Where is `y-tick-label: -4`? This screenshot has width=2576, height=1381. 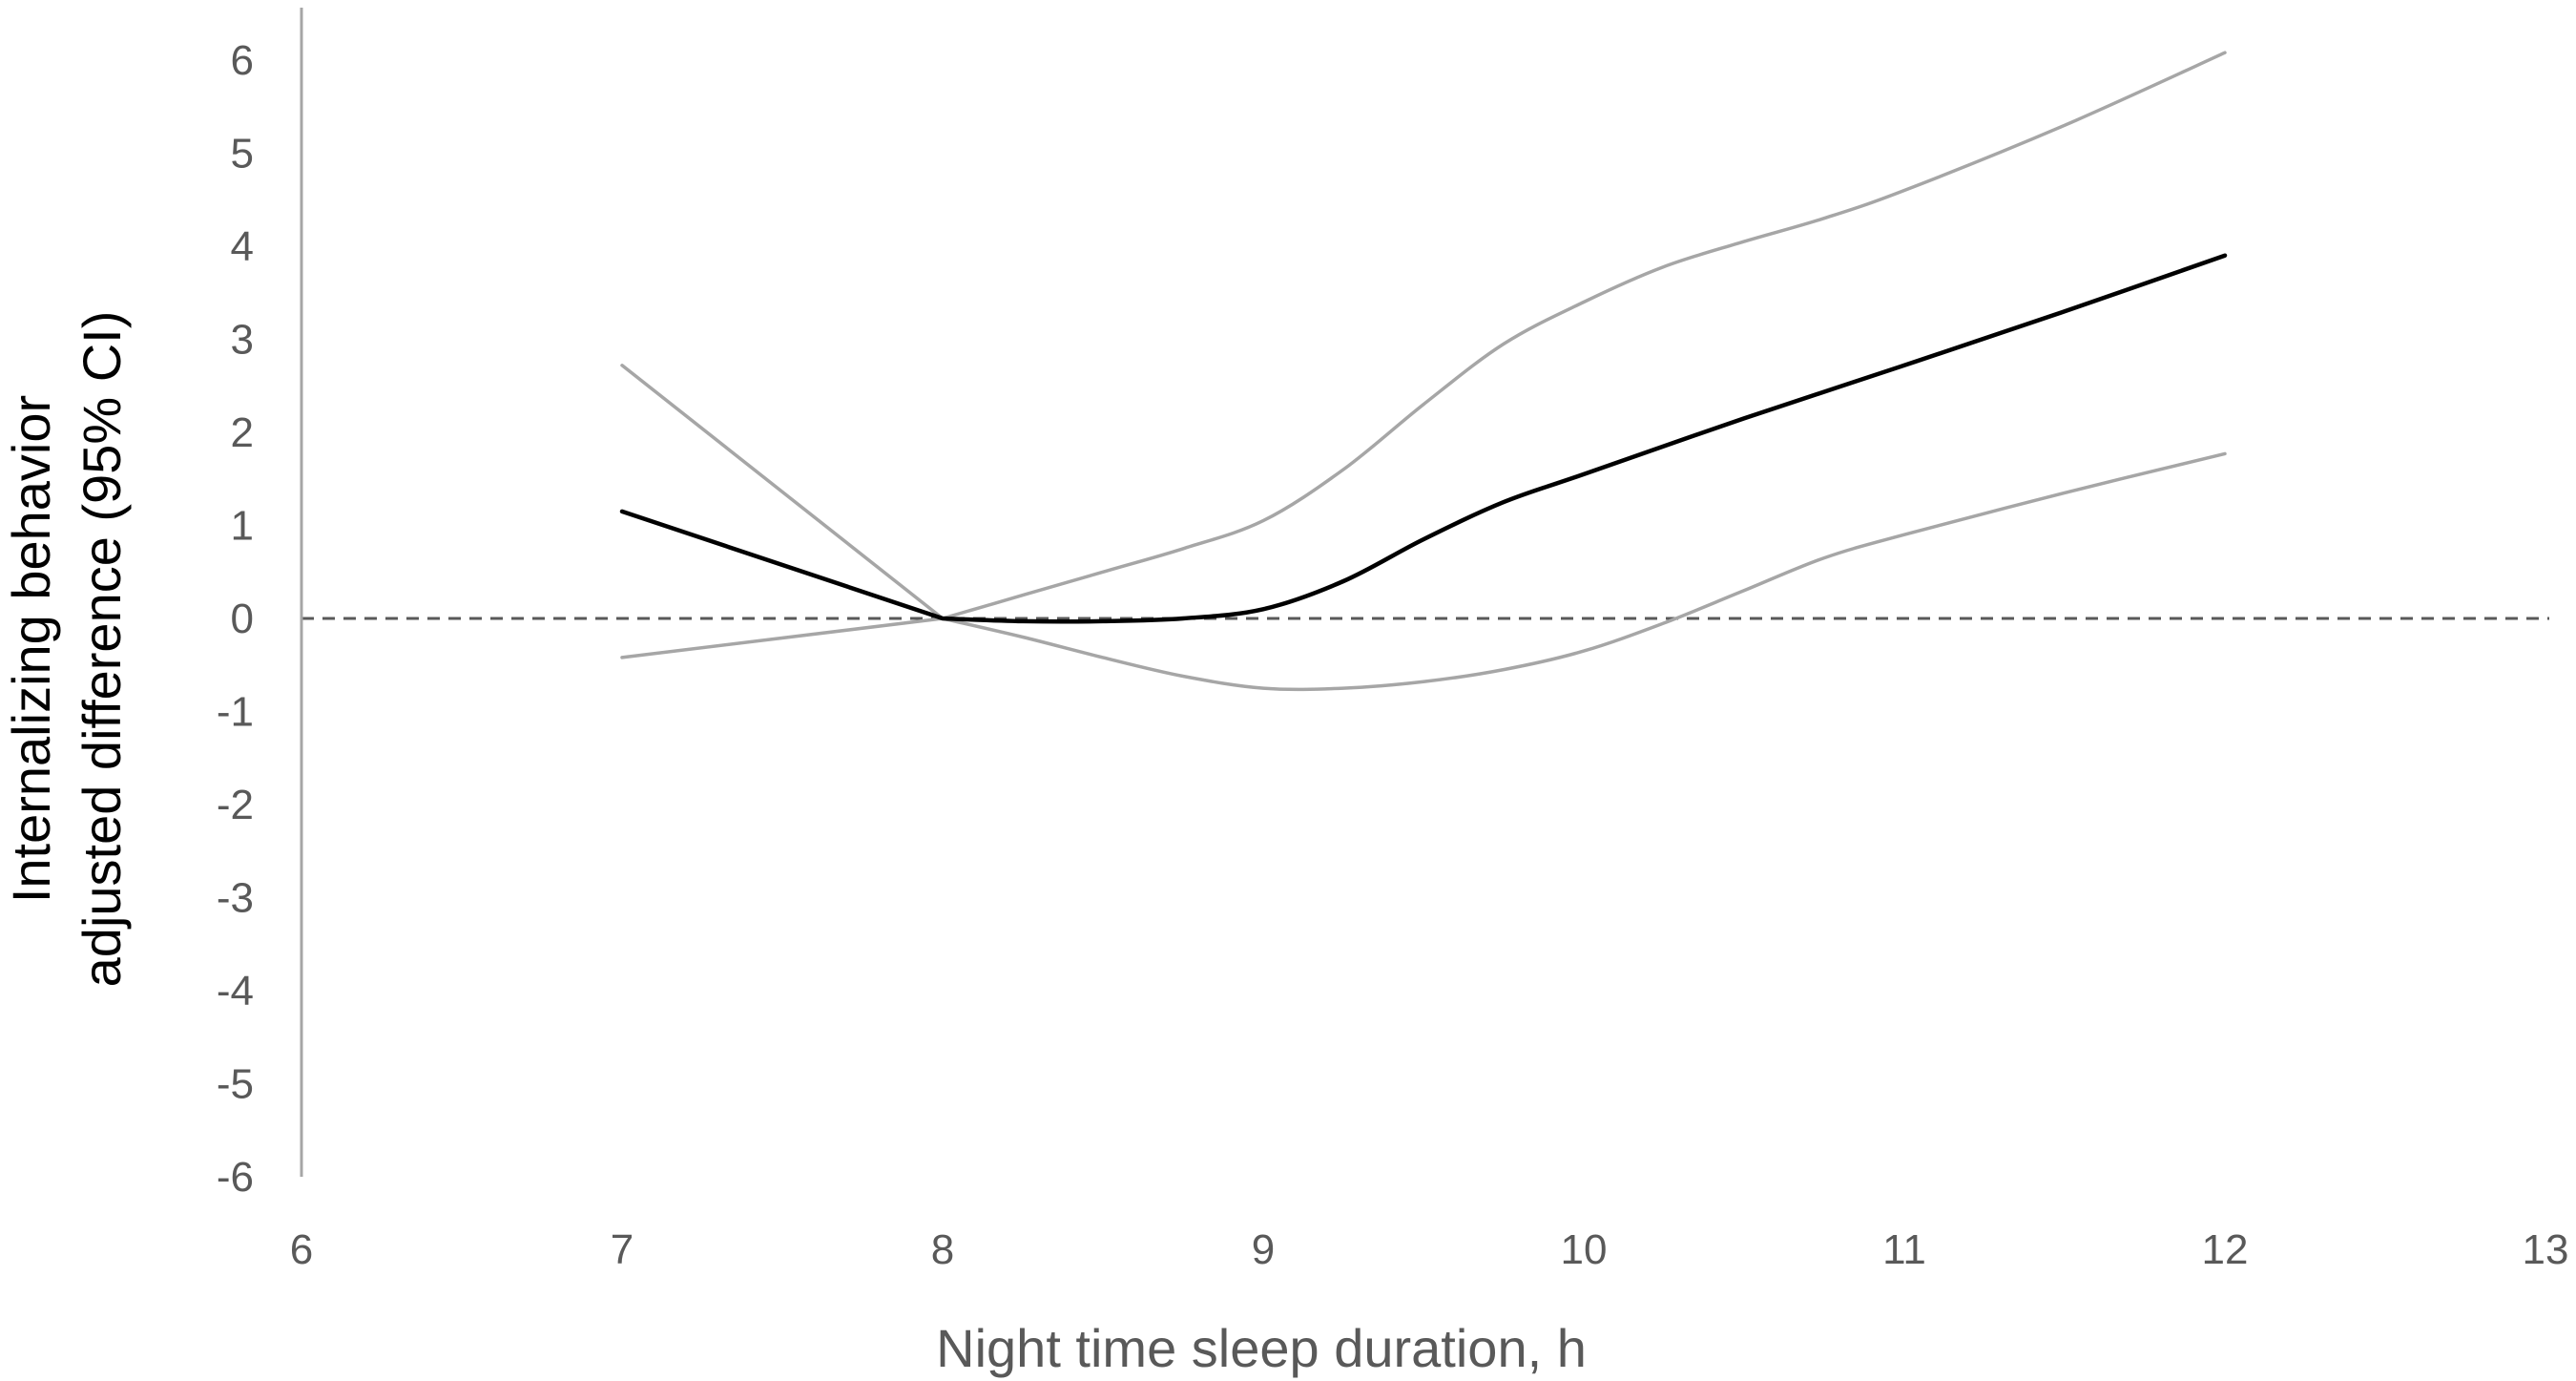 y-tick-label: -4 is located at coordinates (235, 992).